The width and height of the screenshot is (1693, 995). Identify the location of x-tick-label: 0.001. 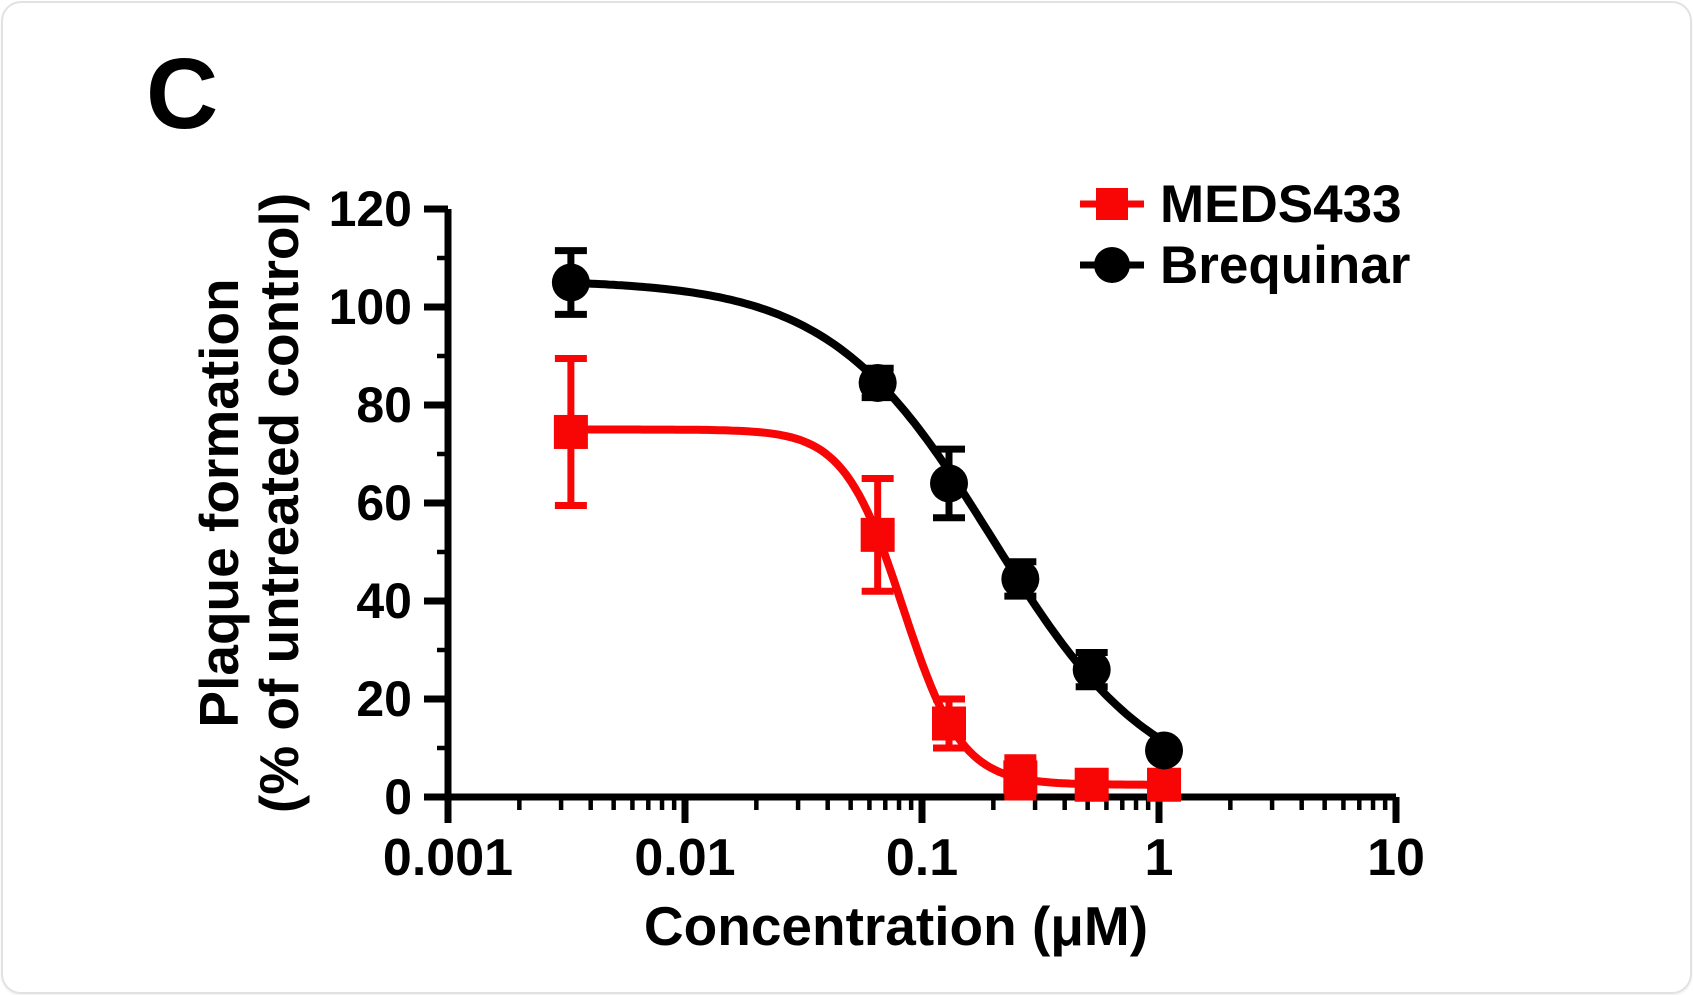
(448, 858).